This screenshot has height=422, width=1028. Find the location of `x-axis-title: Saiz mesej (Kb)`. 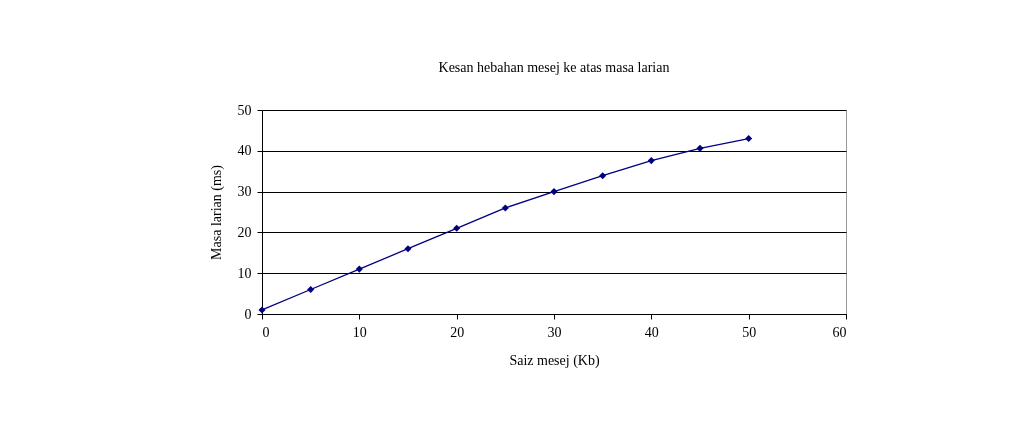

x-axis-title: Saiz mesej (Kb) is located at coordinates (554, 360).